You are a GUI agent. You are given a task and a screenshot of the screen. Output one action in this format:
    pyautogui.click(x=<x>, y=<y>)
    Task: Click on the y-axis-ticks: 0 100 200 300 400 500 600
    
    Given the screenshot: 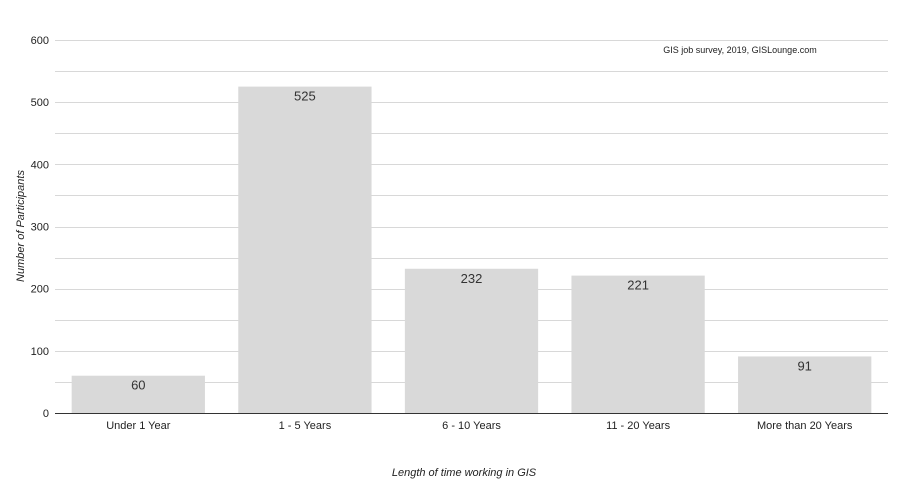 What is the action you would take?
    pyautogui.click(x=40, y=227)
    